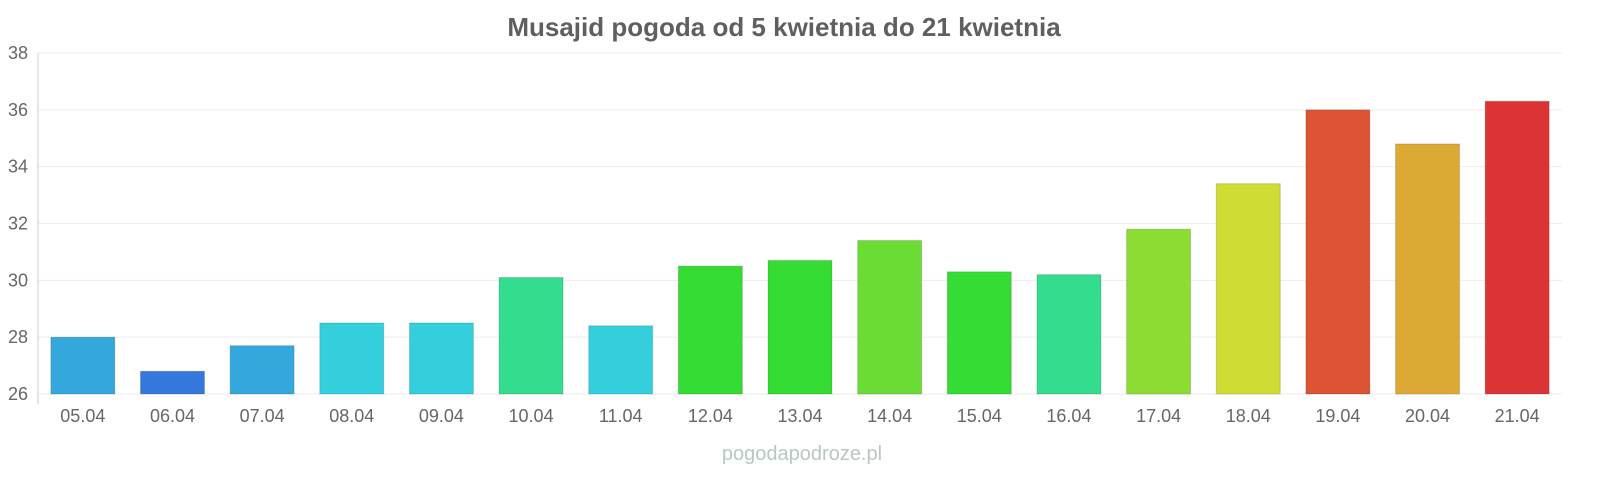 Image resolution: width=1600 pixels, height=480 pixels. Describe the element at coordinates (18, 224) in the screenshot. I see `y-tick-label: 32` at that location.